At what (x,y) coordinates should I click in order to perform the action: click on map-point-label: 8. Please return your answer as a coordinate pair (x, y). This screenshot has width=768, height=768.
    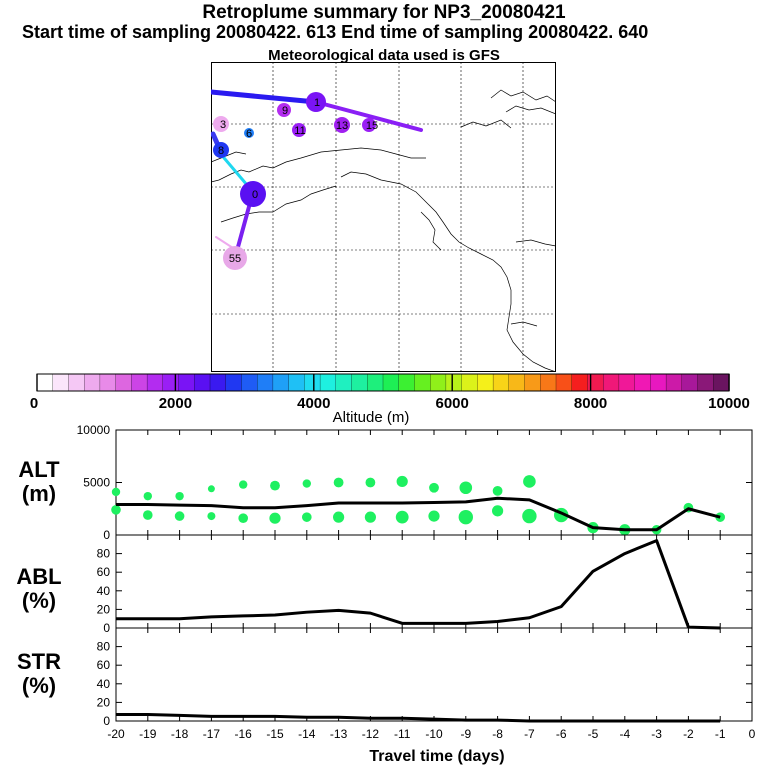
    Looking at the image, I should click on (221, 151).